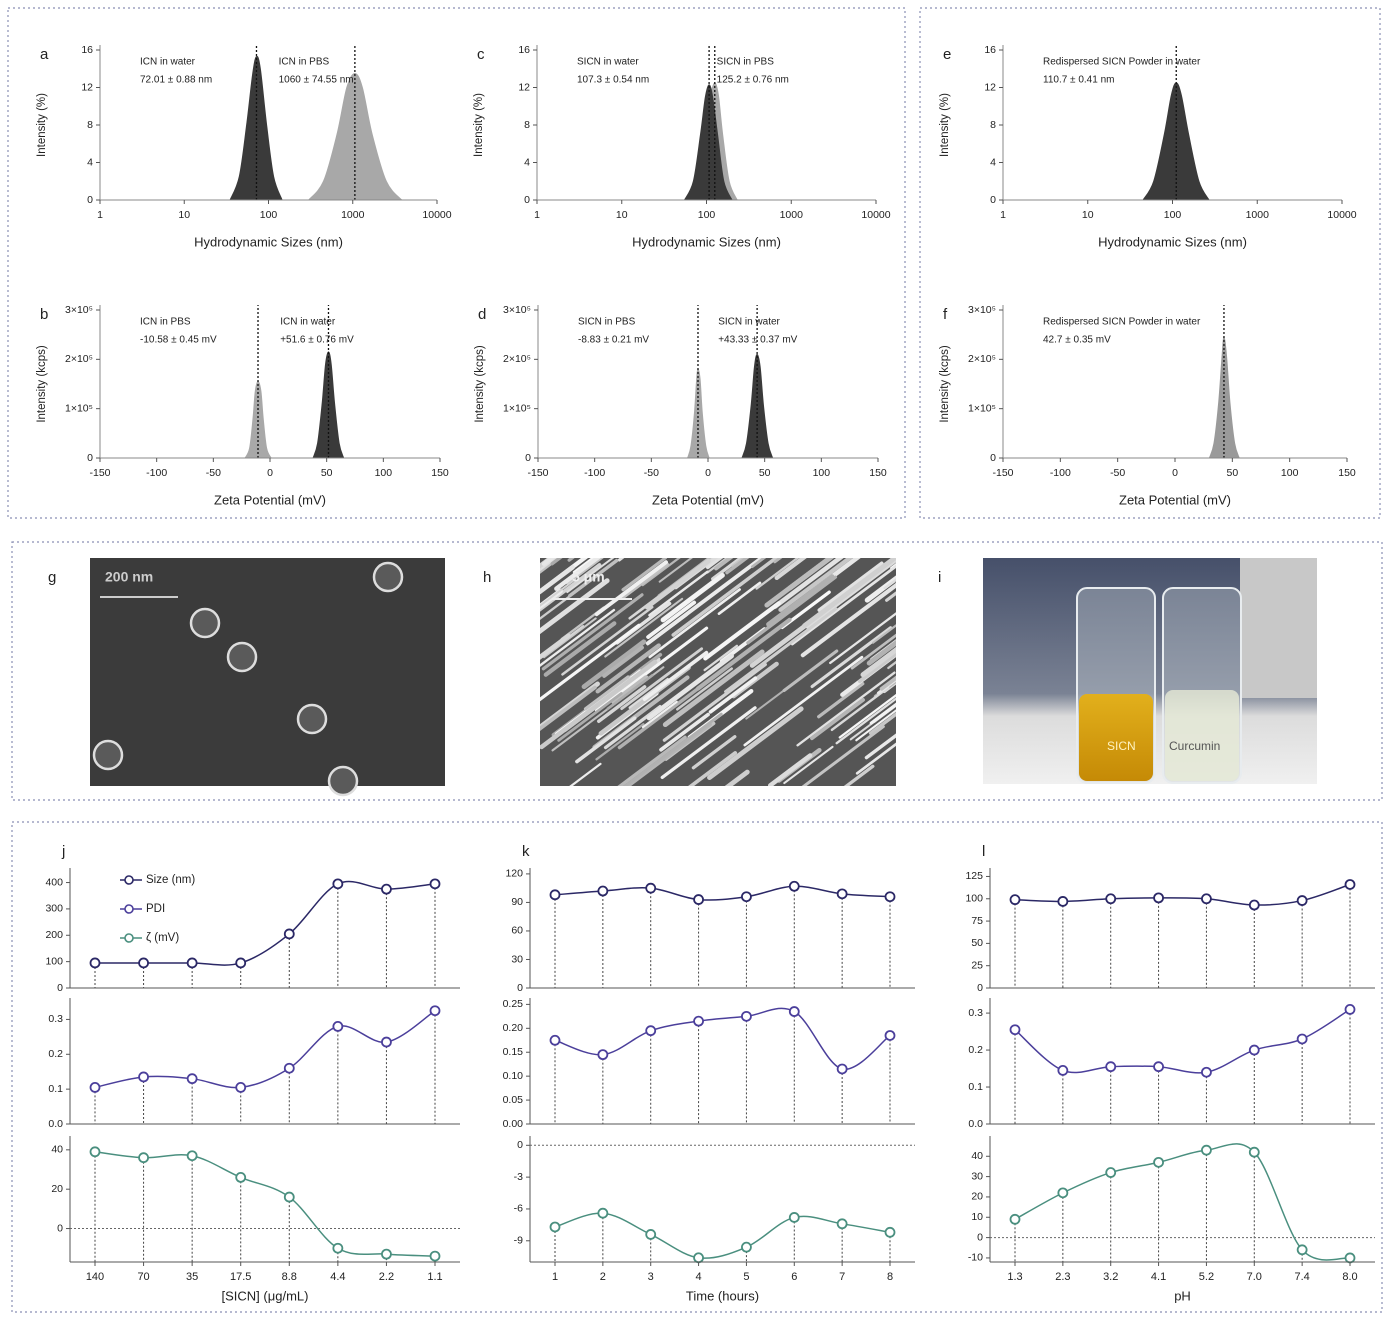  What do you see at coordinates (945, 314) in the screenshot?
I see `panel-letter: f` at bounding box center [945, 314].